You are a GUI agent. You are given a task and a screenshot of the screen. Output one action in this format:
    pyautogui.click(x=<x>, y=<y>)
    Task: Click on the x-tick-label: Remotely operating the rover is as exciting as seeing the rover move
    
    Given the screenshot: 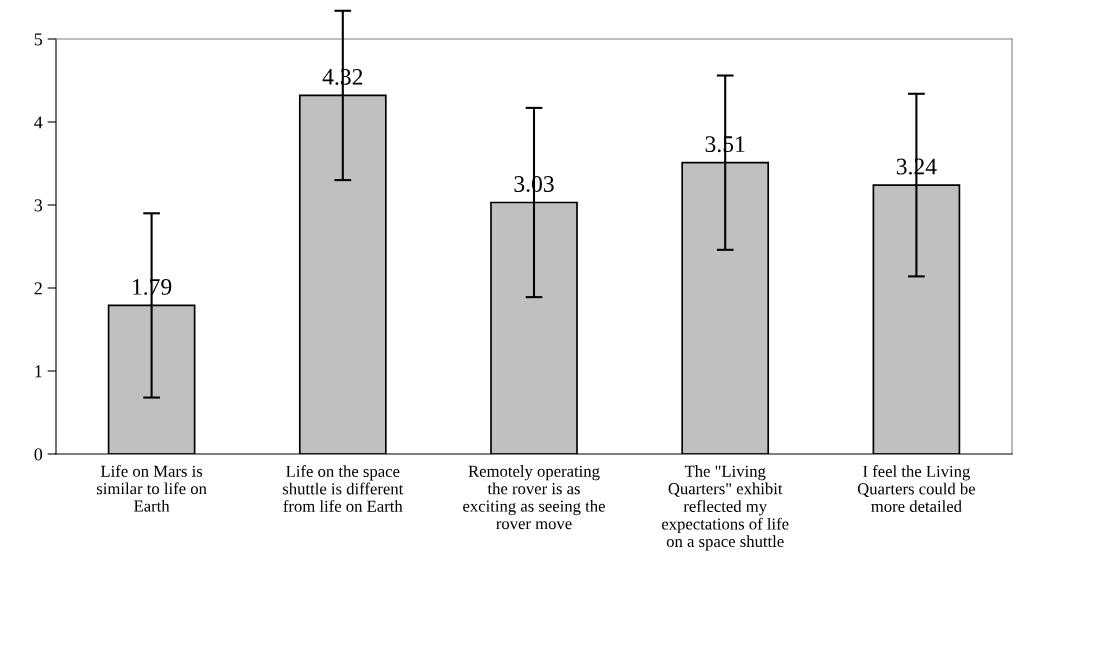 What is the action you would take?
    pyautogui.click(x=534, y=497)
    